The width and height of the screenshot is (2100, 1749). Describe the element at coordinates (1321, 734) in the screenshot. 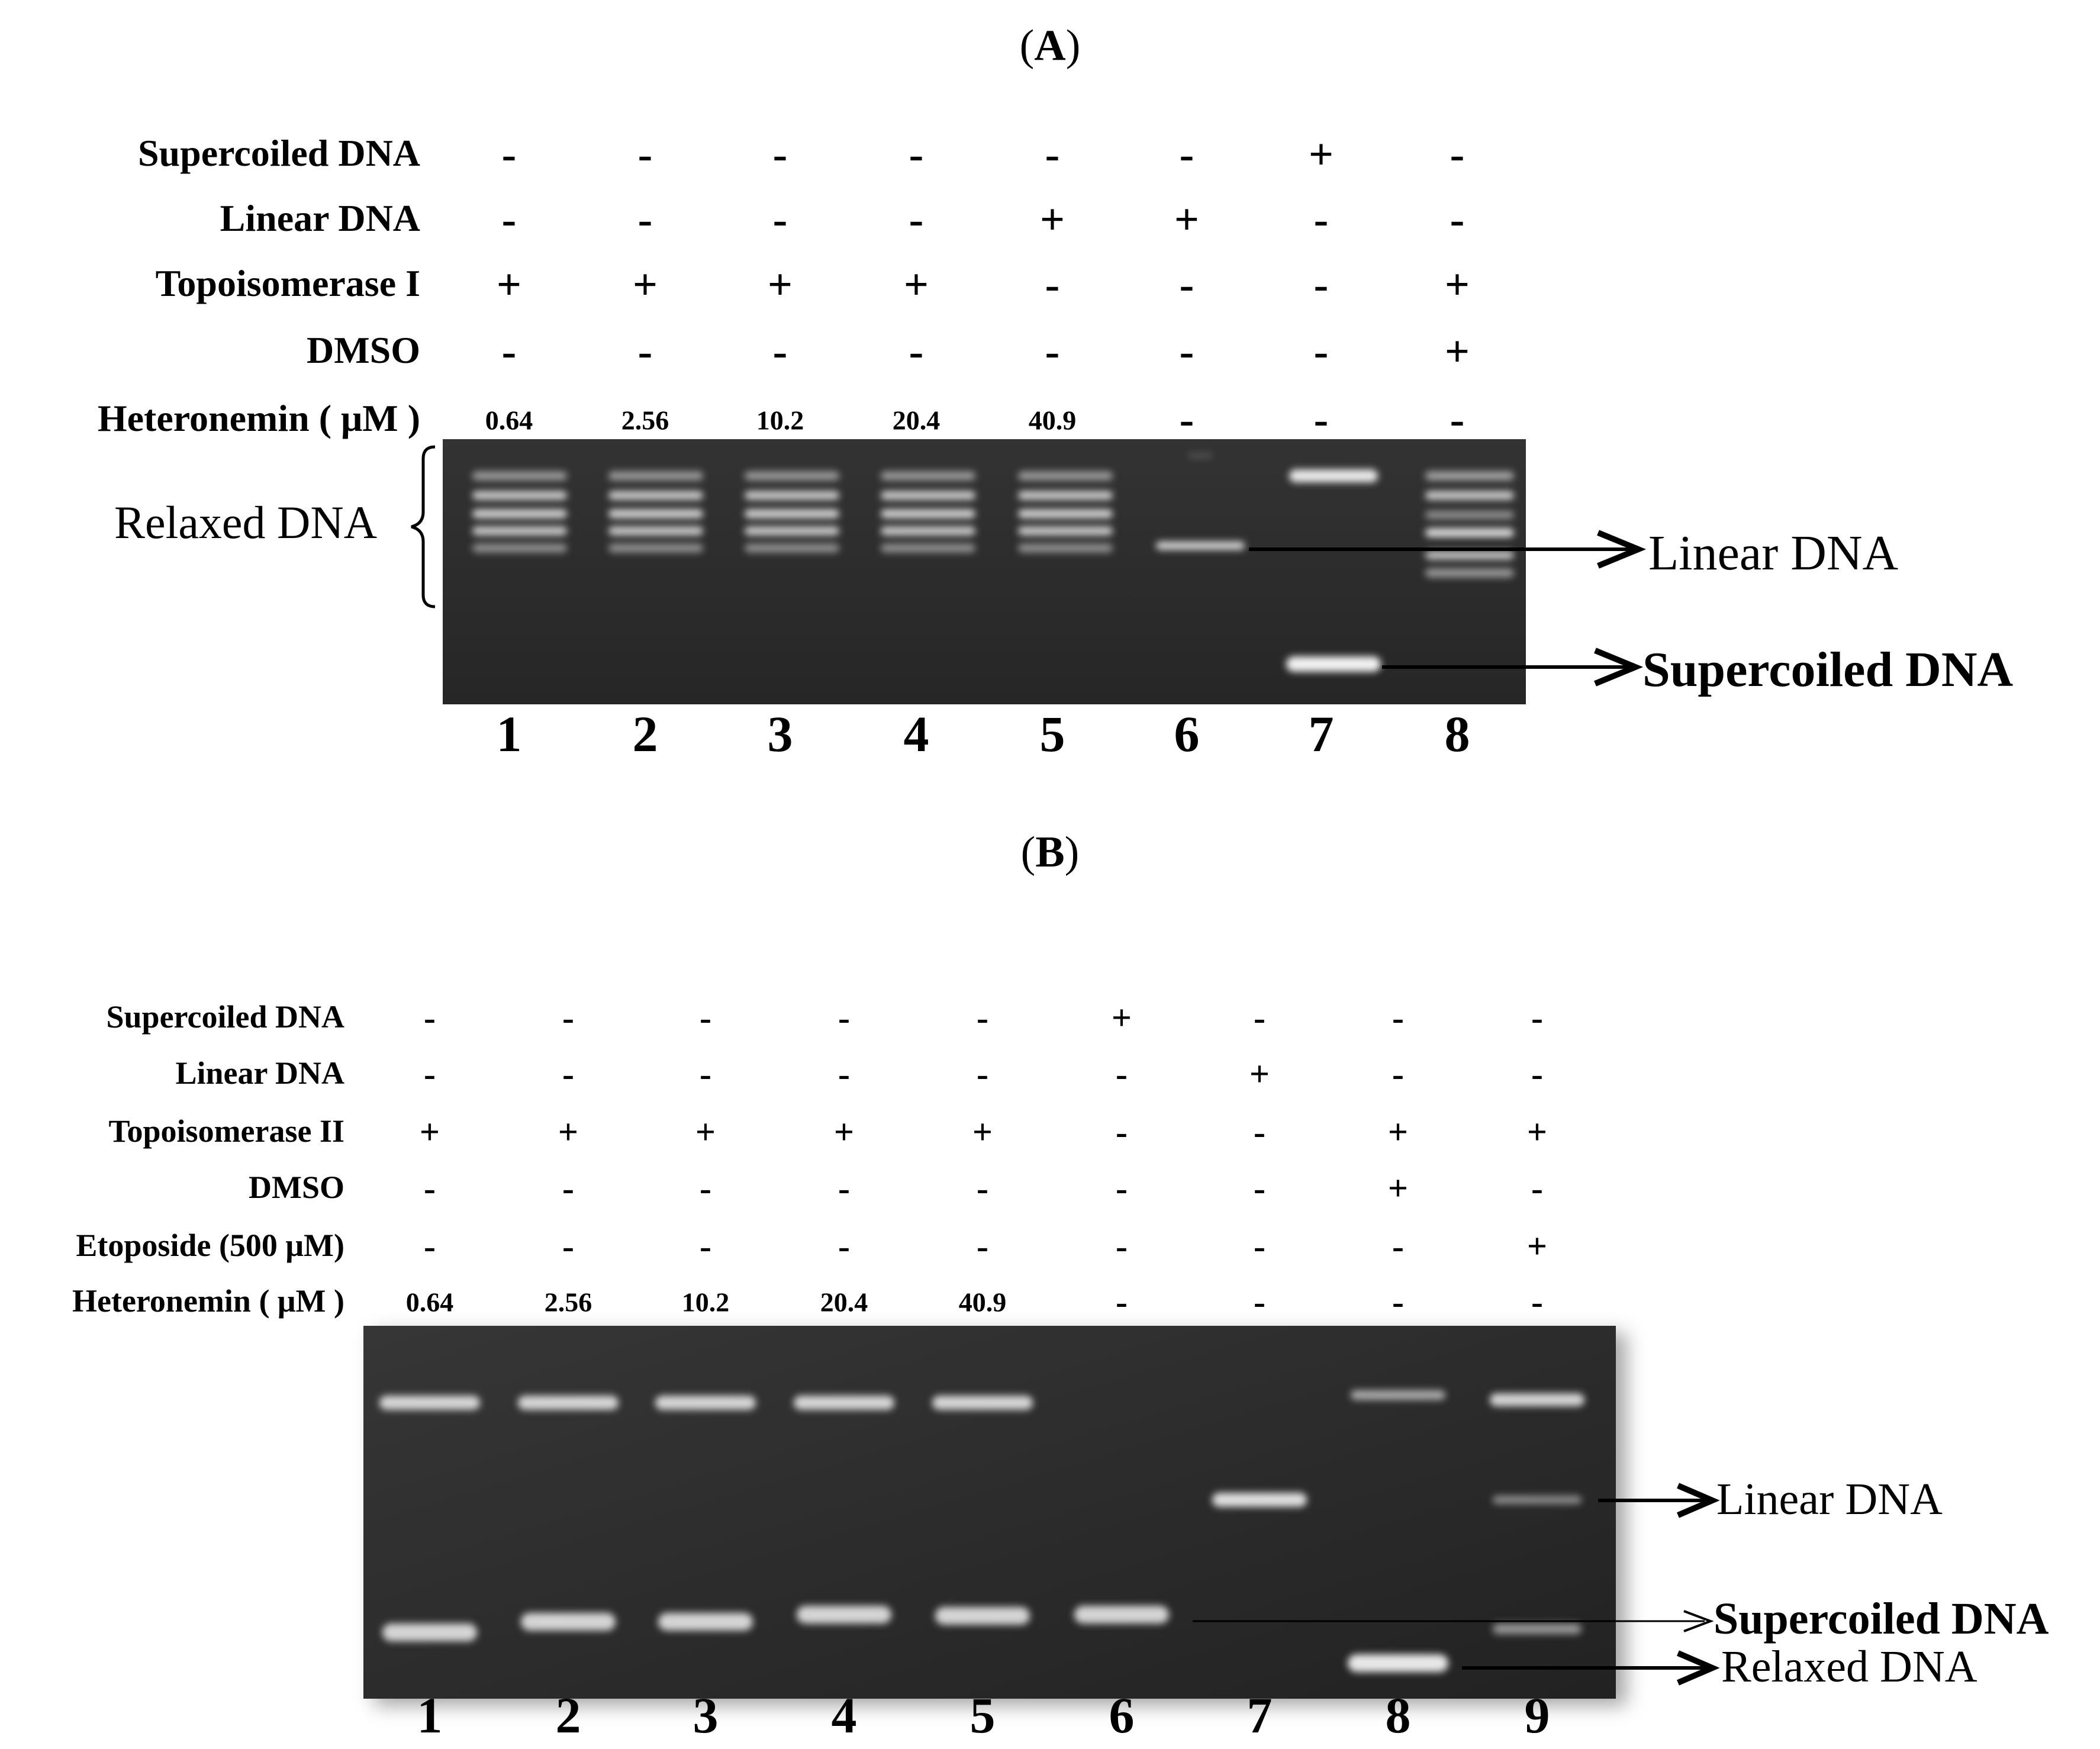

I see `lane-number: 7` at that location.